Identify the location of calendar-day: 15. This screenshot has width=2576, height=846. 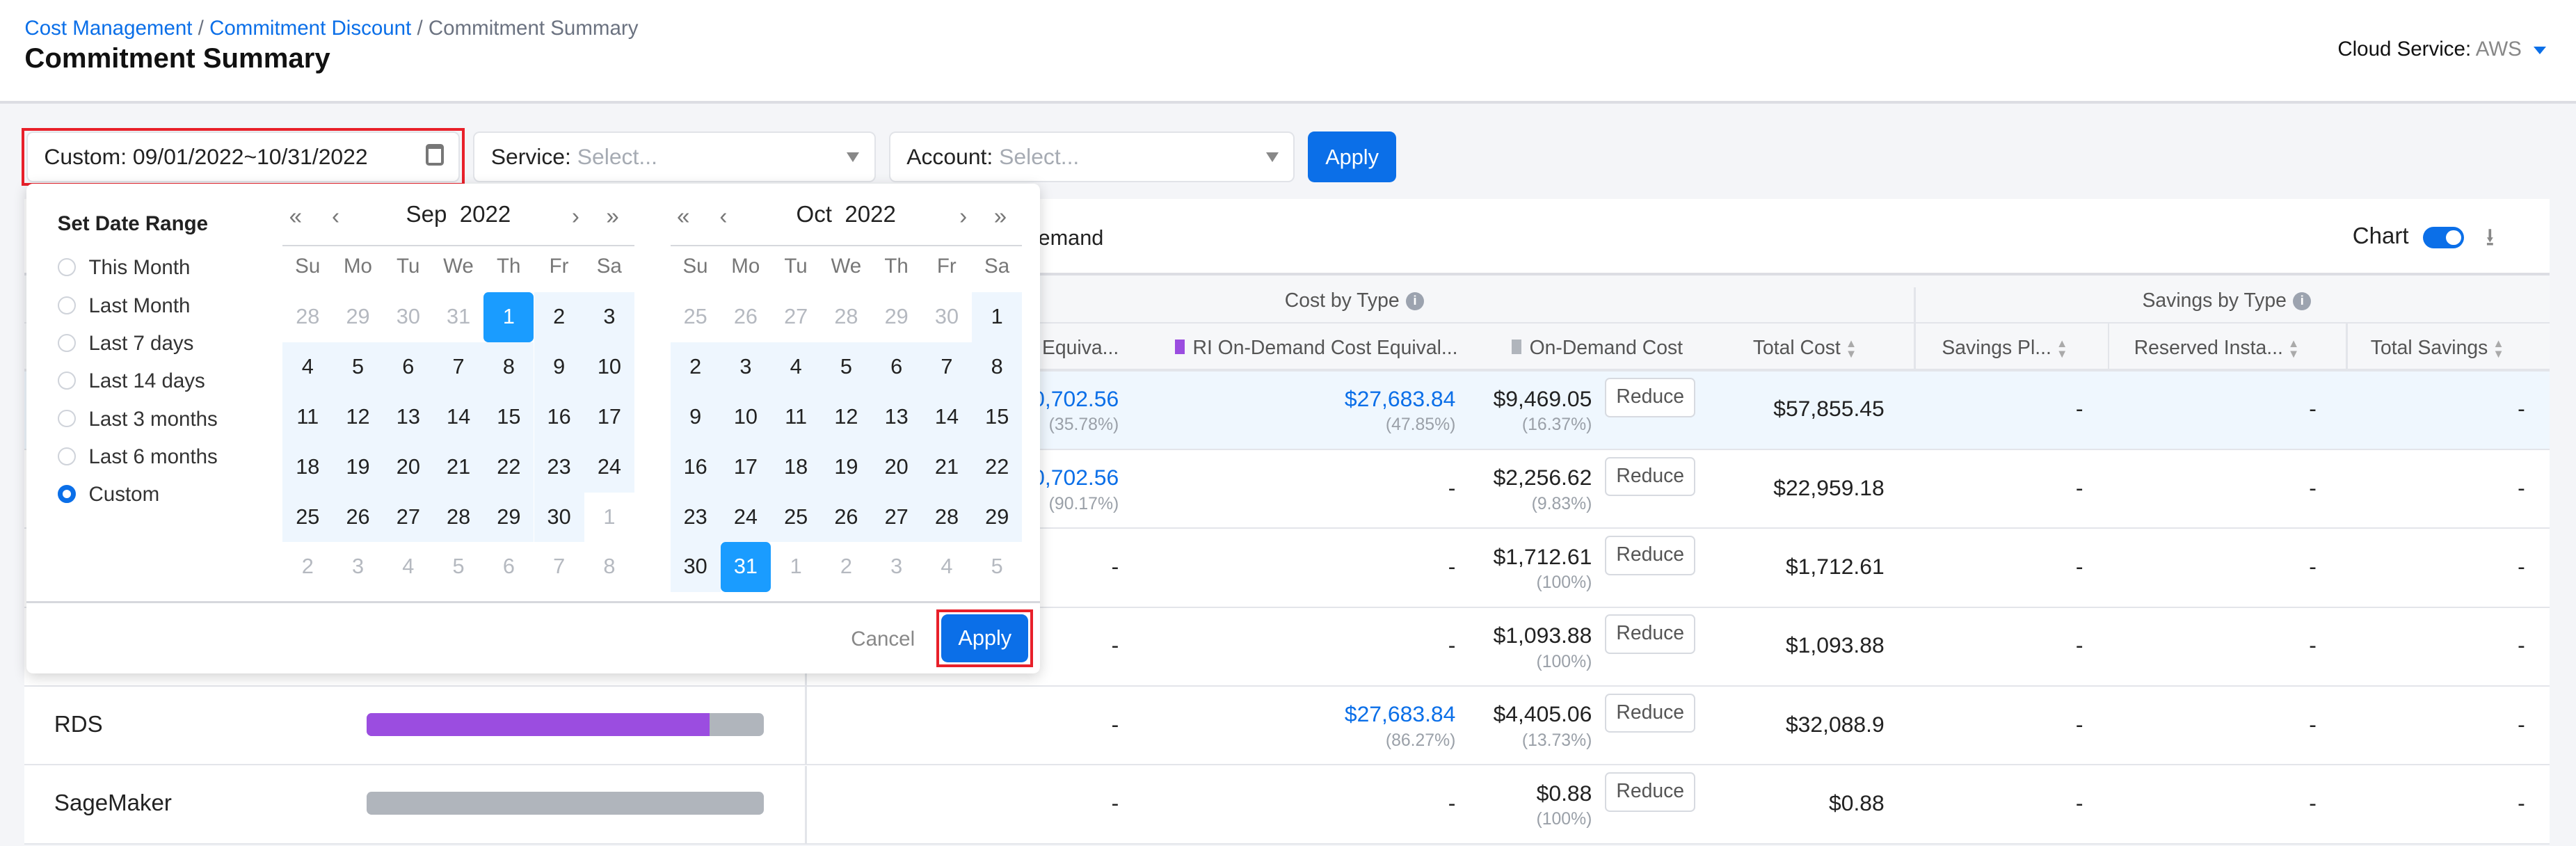
(508, 417).